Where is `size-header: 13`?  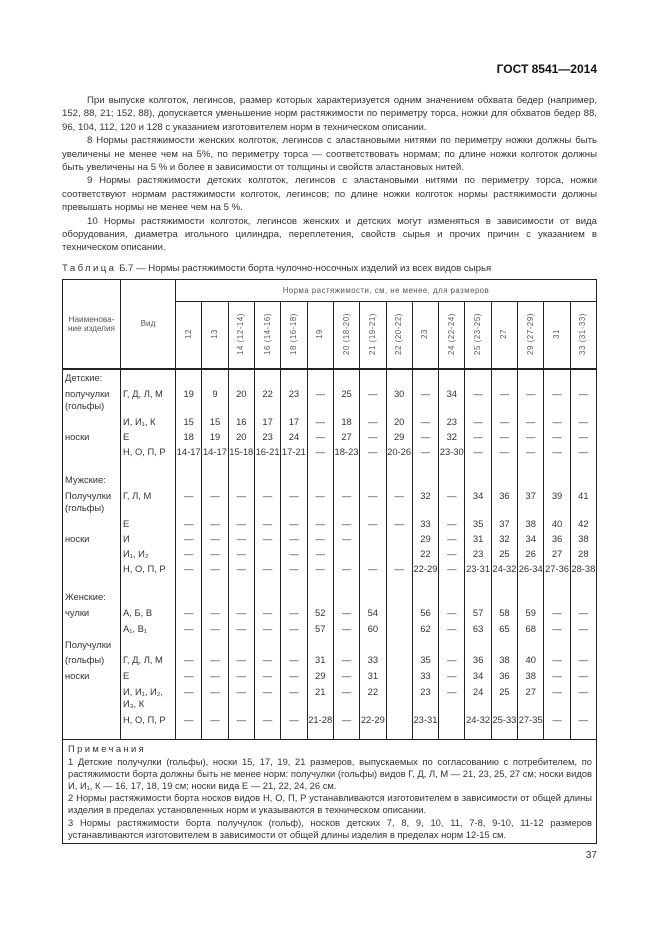 size-header: 13 is located at coordinates (215, 335).